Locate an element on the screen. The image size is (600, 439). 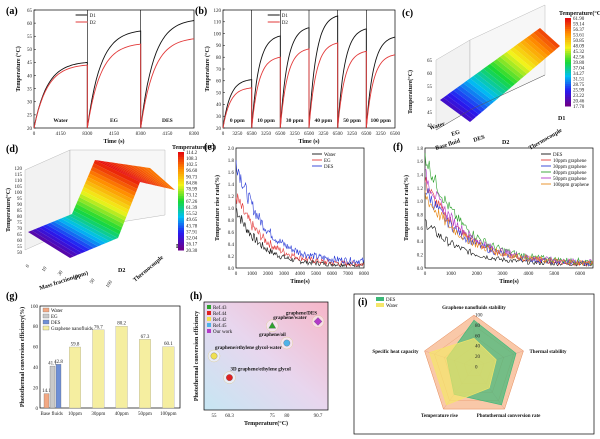
segment-label: 10 ppm is located at coordinates (266, 121).